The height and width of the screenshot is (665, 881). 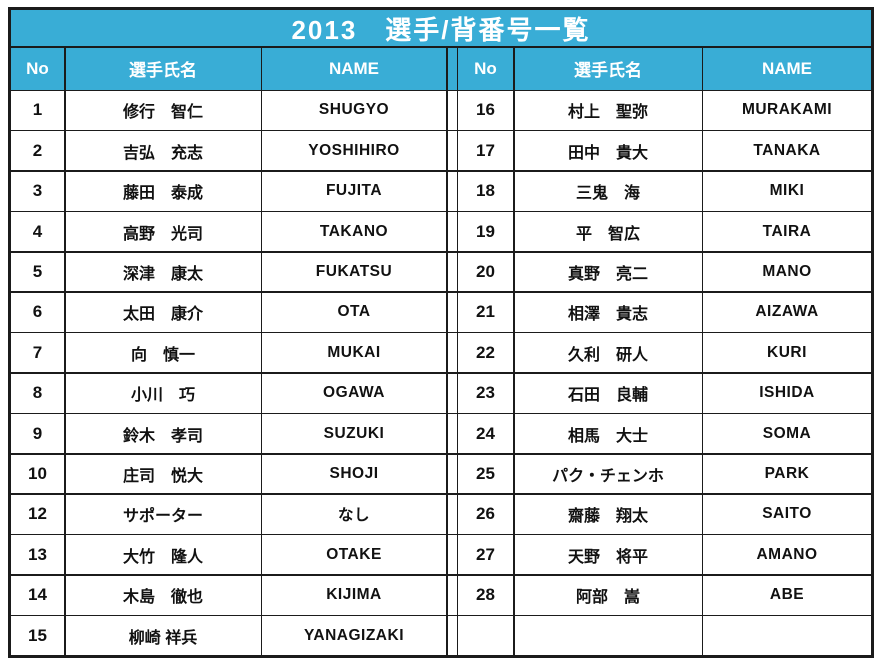 I want to click on column-header-name-en-left: NAME, so click(x=354, y=68).